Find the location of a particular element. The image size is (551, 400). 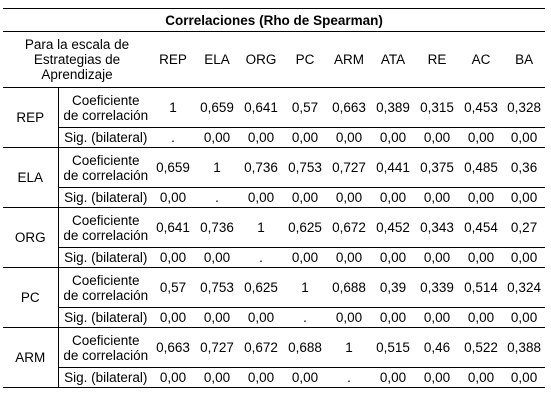

coefficient-cell: 0,441 is located at coordinates (393, 167).